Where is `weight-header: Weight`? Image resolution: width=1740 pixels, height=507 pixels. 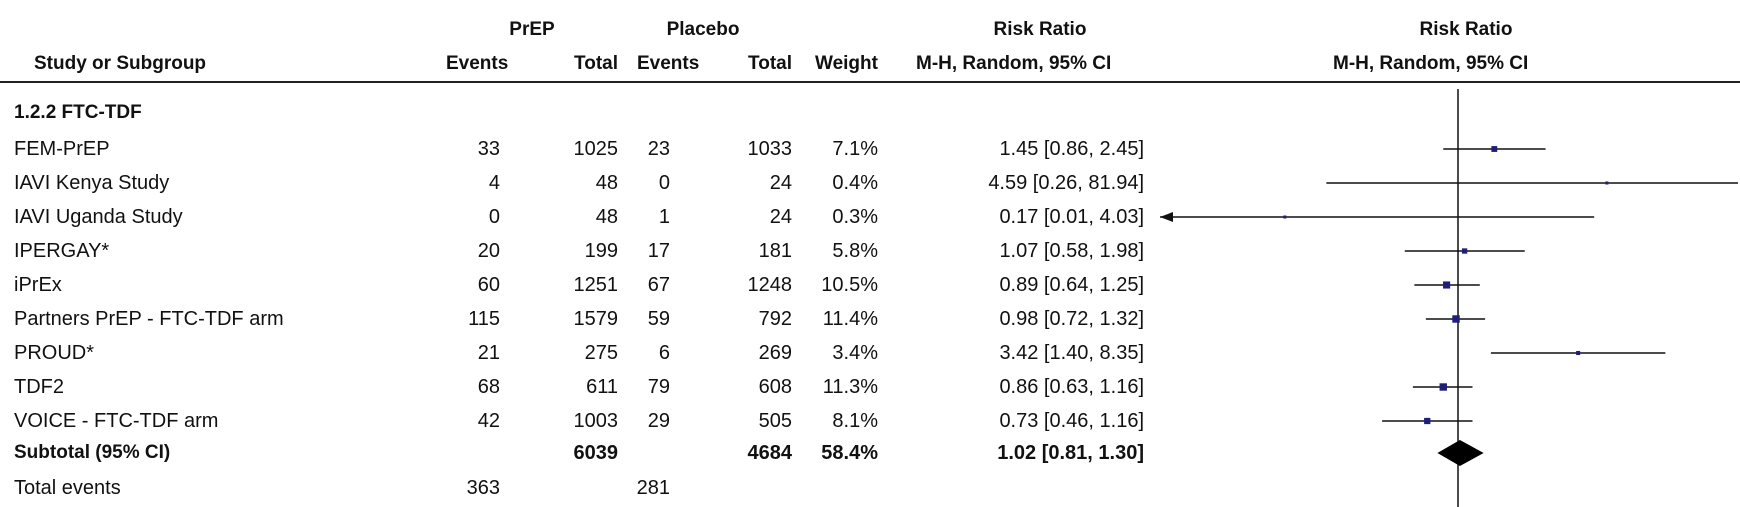 weight-header: Weight is located at coordinates (846, 63).